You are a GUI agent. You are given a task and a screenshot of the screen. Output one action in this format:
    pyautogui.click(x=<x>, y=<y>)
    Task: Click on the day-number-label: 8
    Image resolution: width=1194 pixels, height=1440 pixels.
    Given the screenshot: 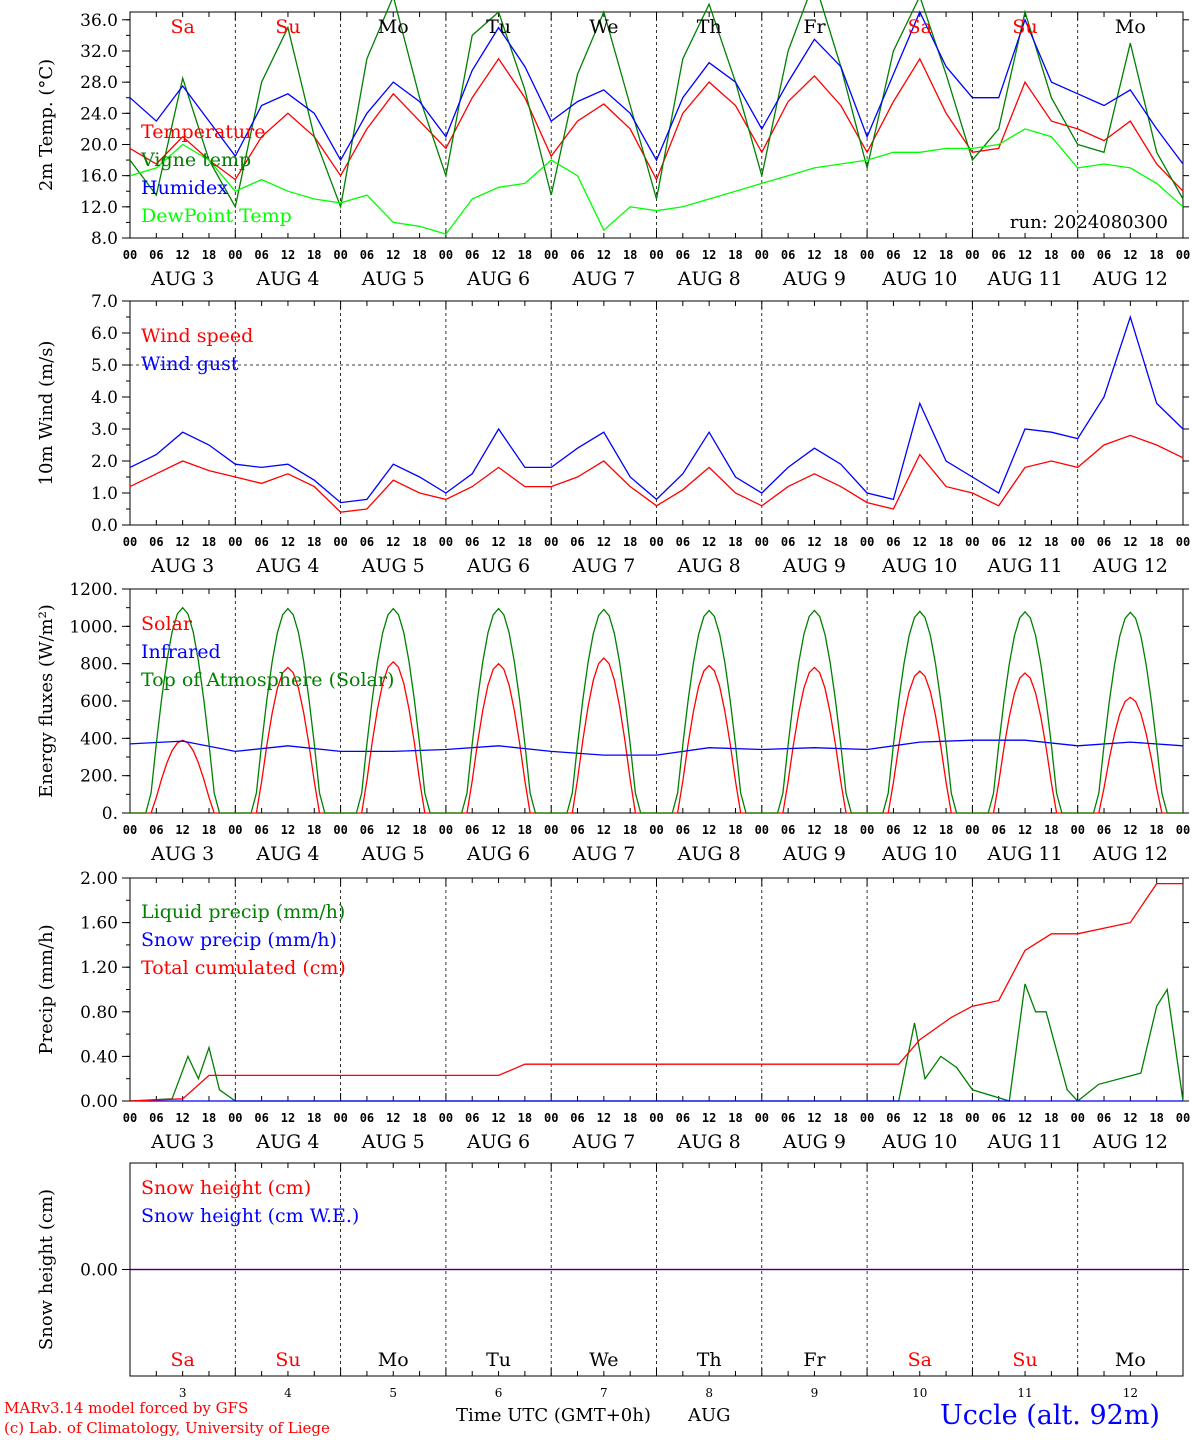 What is the action you would take?
    pyautogui.click(x=709, y=1393)
    